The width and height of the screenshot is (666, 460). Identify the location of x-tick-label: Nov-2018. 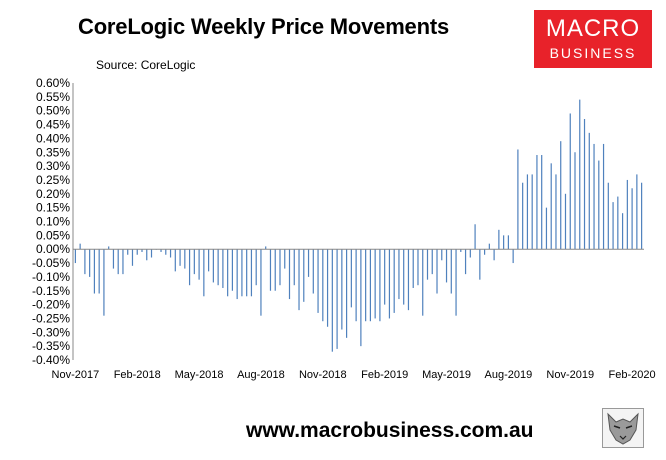
(323, 375).